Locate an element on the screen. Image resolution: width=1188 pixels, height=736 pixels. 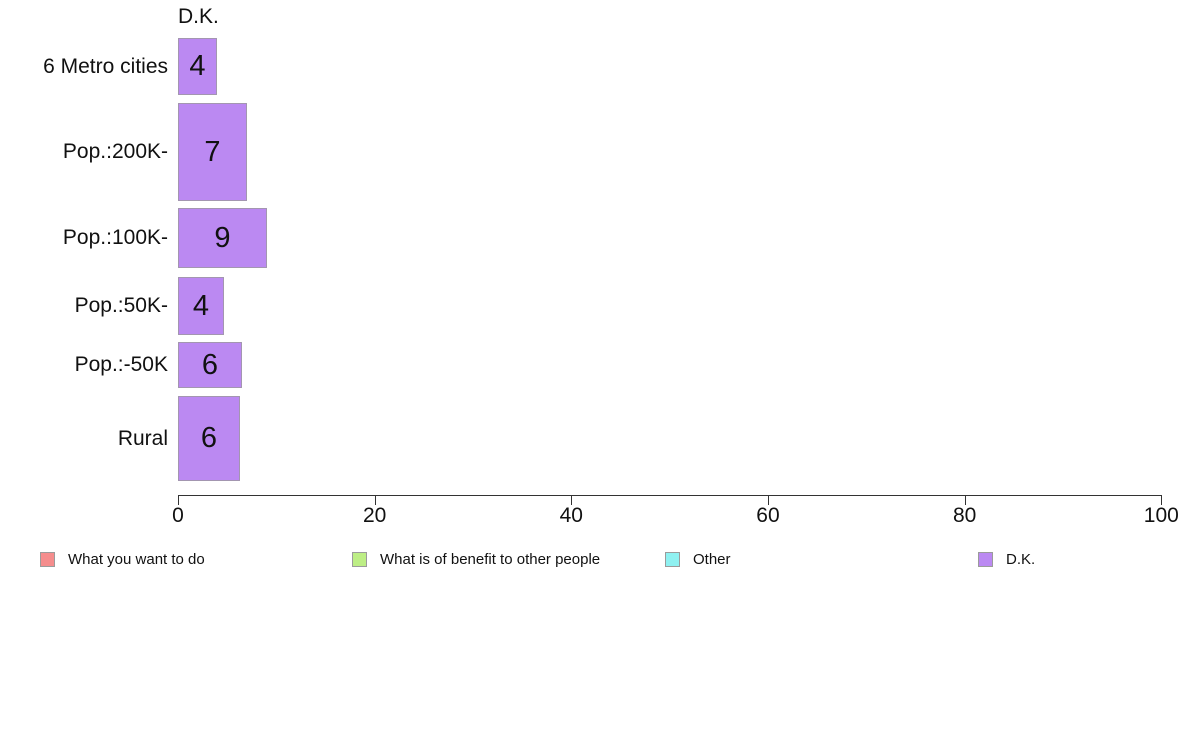
x-axis-tick-label: 40 is located at coordinates (571, 515).